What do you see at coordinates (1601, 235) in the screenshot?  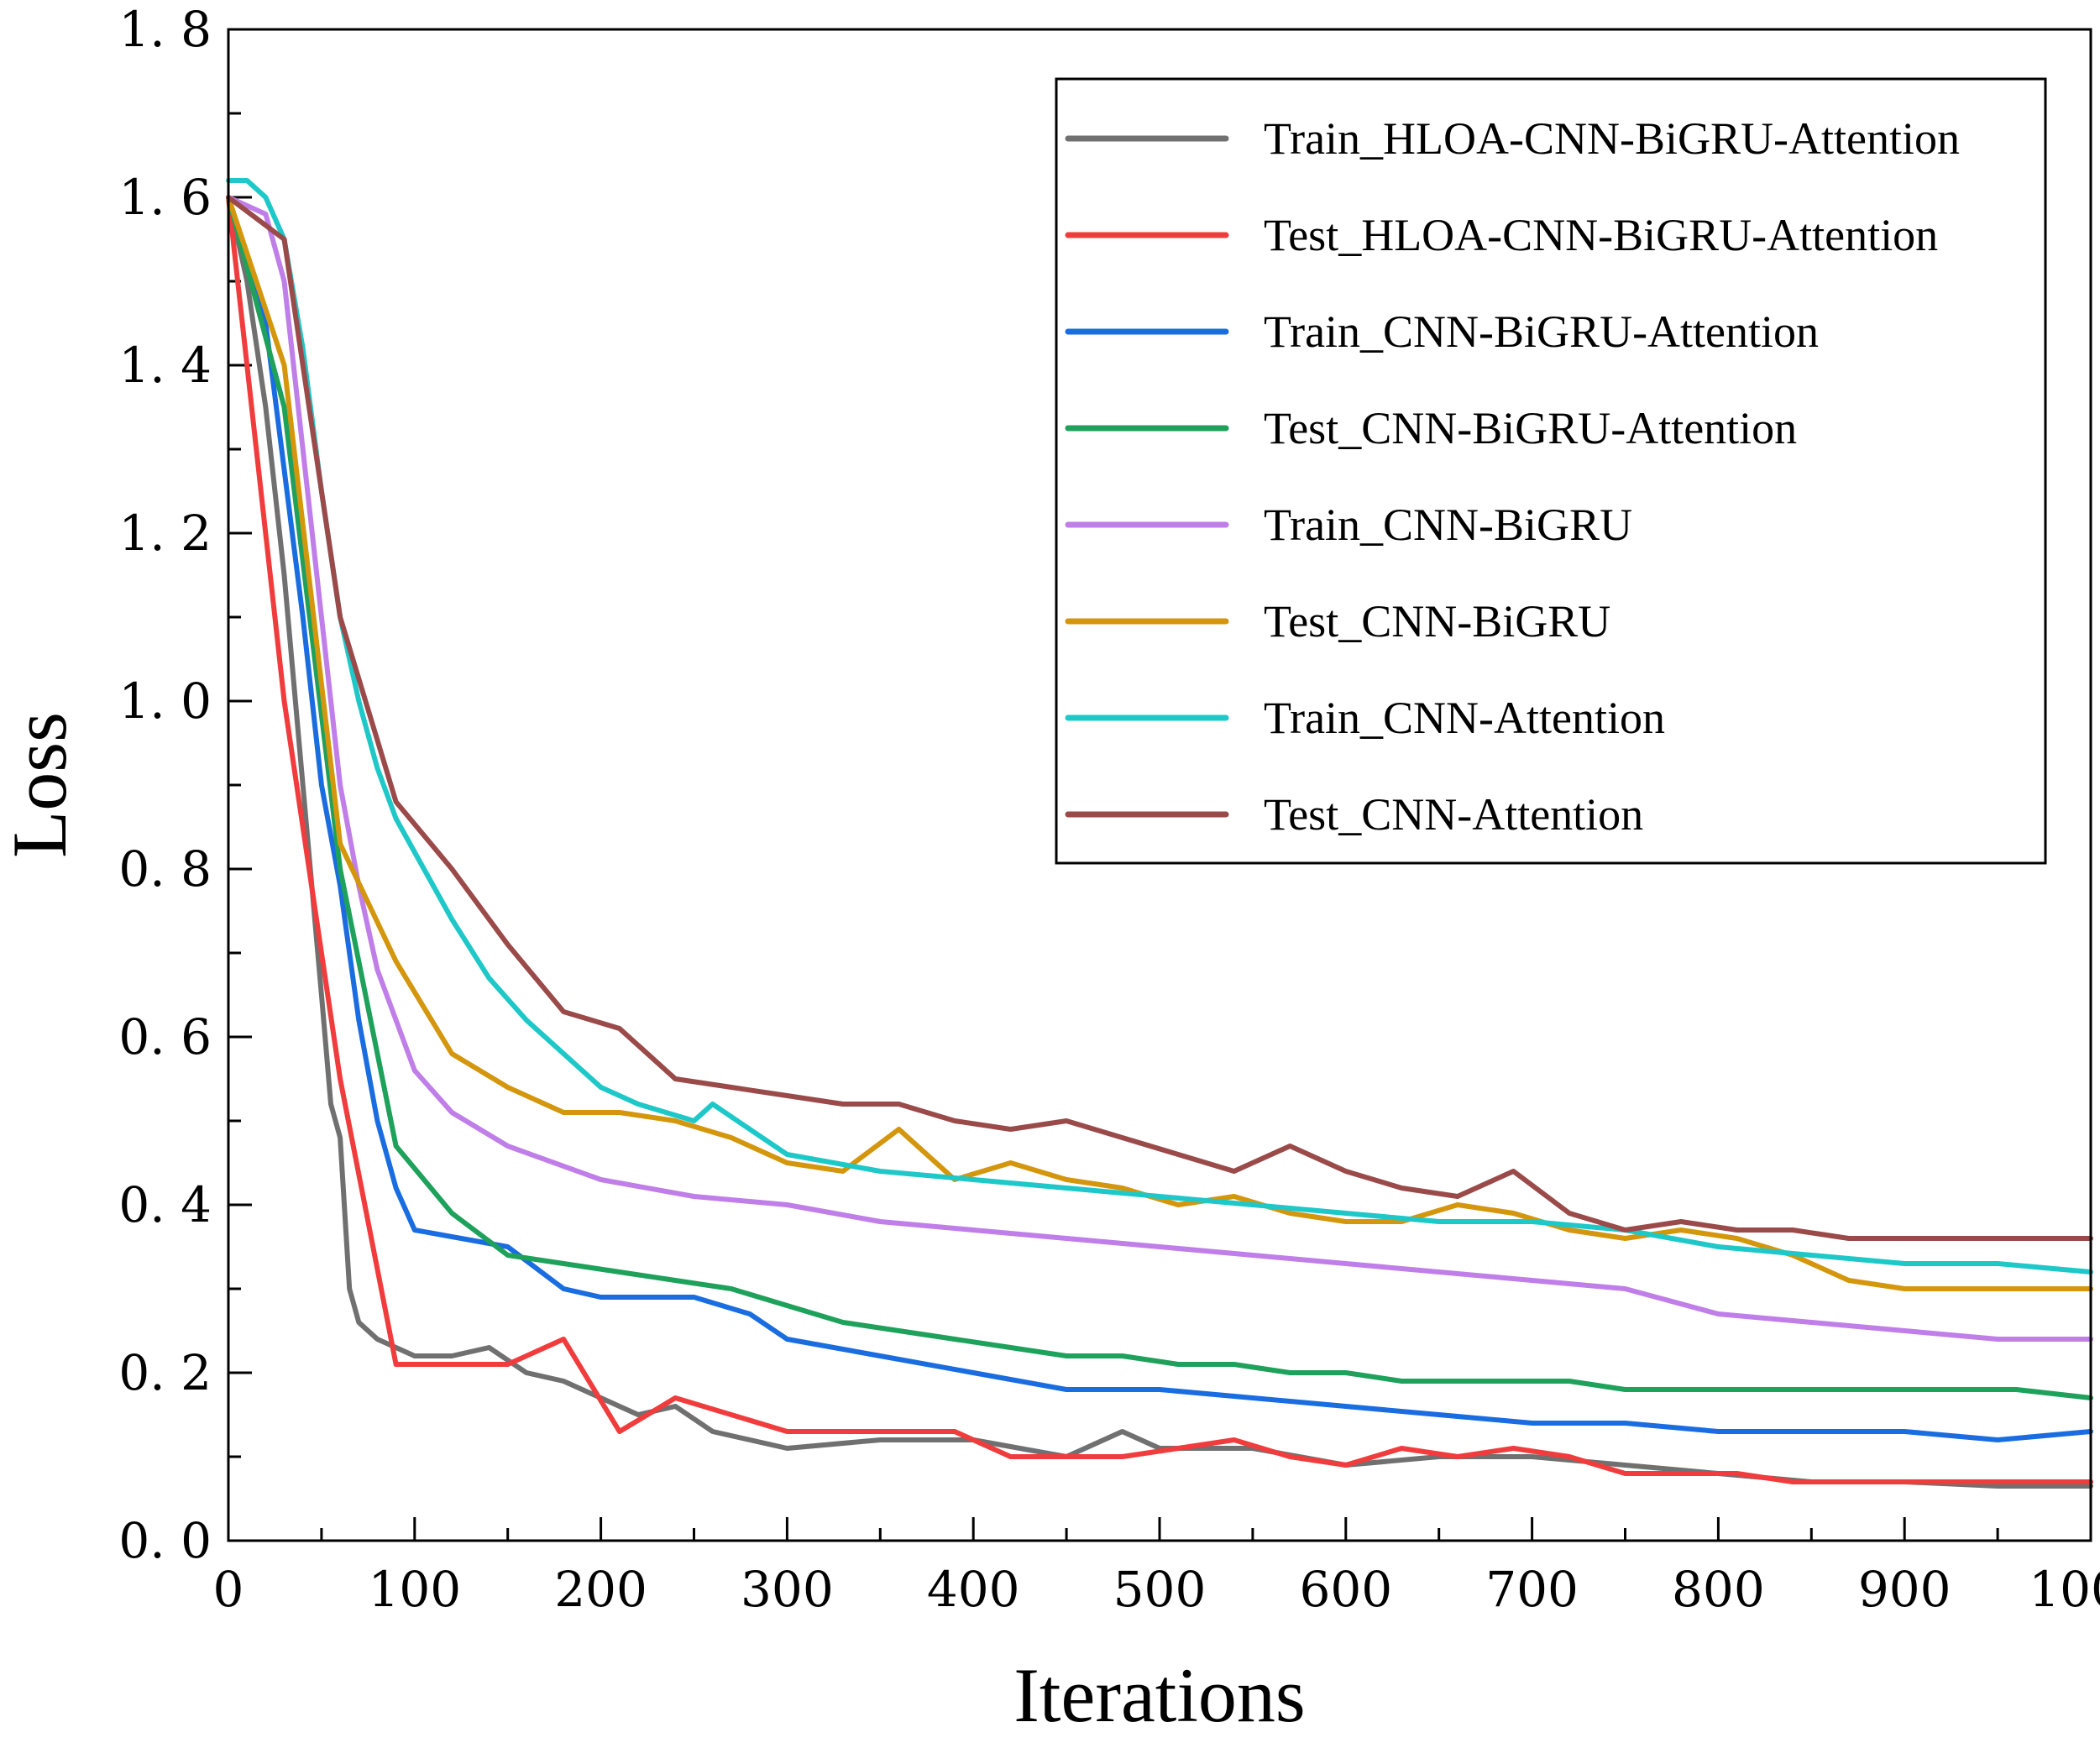 I see `legend-label-test-hloa-cnn-bigru-attention: Test_HLOA-CNN-BiGRU-Attention` at bounding box center [1601, 235].